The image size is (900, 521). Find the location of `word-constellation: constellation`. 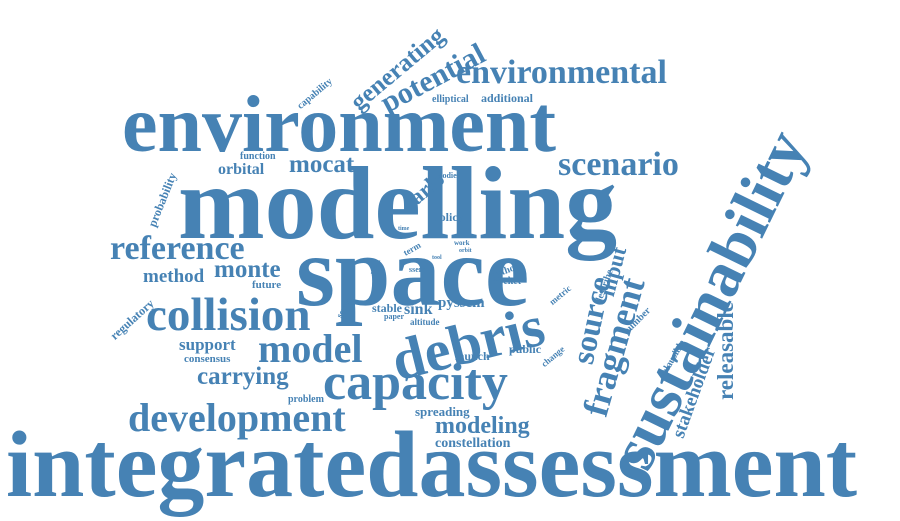

word-constellation: constellation is located at coordinates (473, 443).